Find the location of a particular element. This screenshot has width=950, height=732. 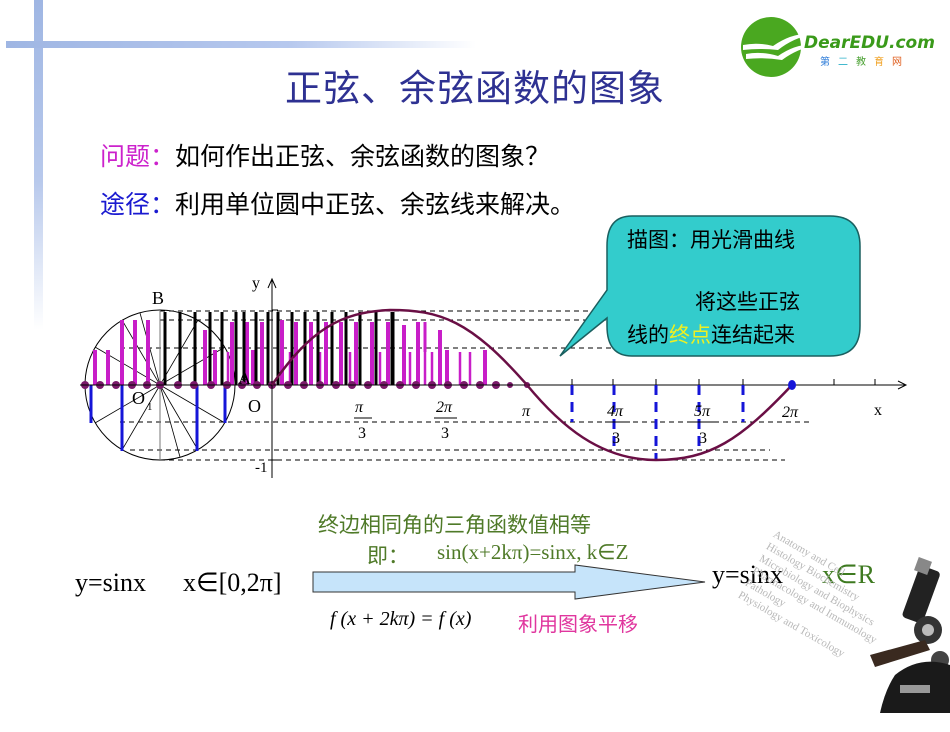

right-domain: x∈R is located at coordinates (848, 574).